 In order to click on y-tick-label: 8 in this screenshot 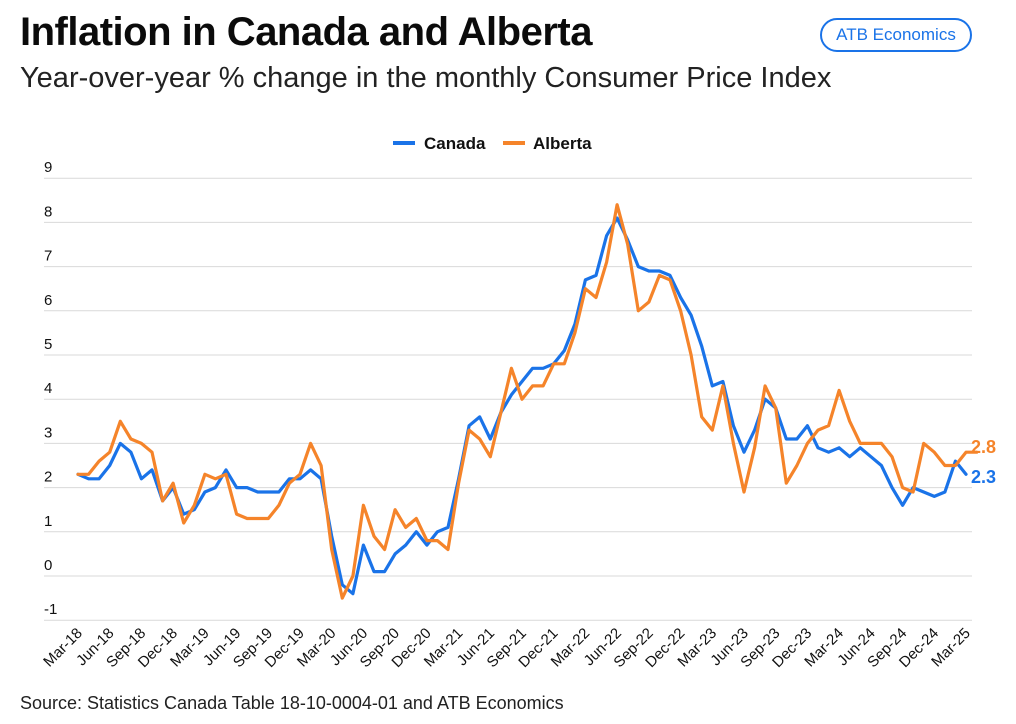, I will do `click(48, 211)`.